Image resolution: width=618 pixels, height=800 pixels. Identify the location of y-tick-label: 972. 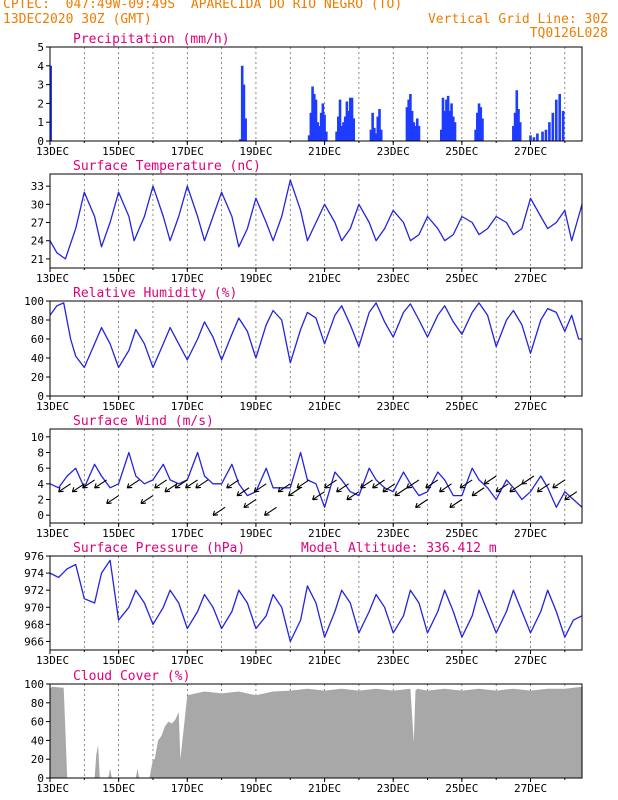
(34, 590).